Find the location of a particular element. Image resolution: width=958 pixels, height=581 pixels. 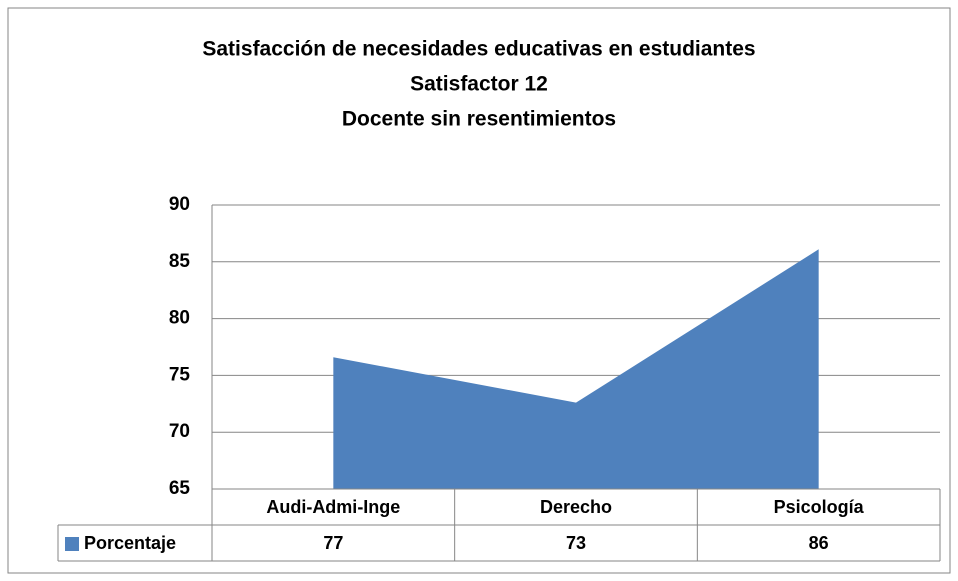

chart-title: Satisfactor 12 is located at coordinates (479, 84).